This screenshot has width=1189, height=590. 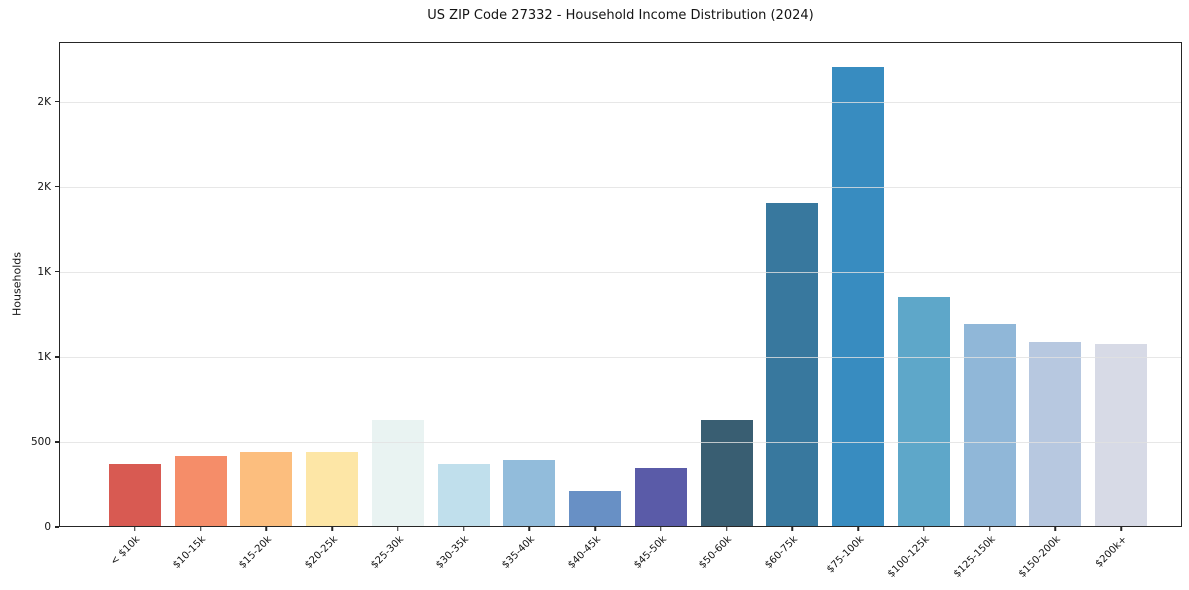 I want to click on x-tick-label: $10-15k, so click(x=190, y=552).